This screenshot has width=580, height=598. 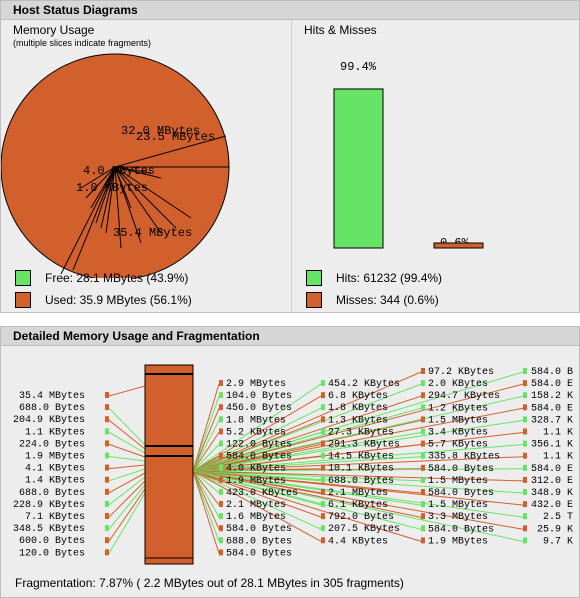 I want to click on frag-col4-label: 3.3 MBytes, so click(x=458, y=517).